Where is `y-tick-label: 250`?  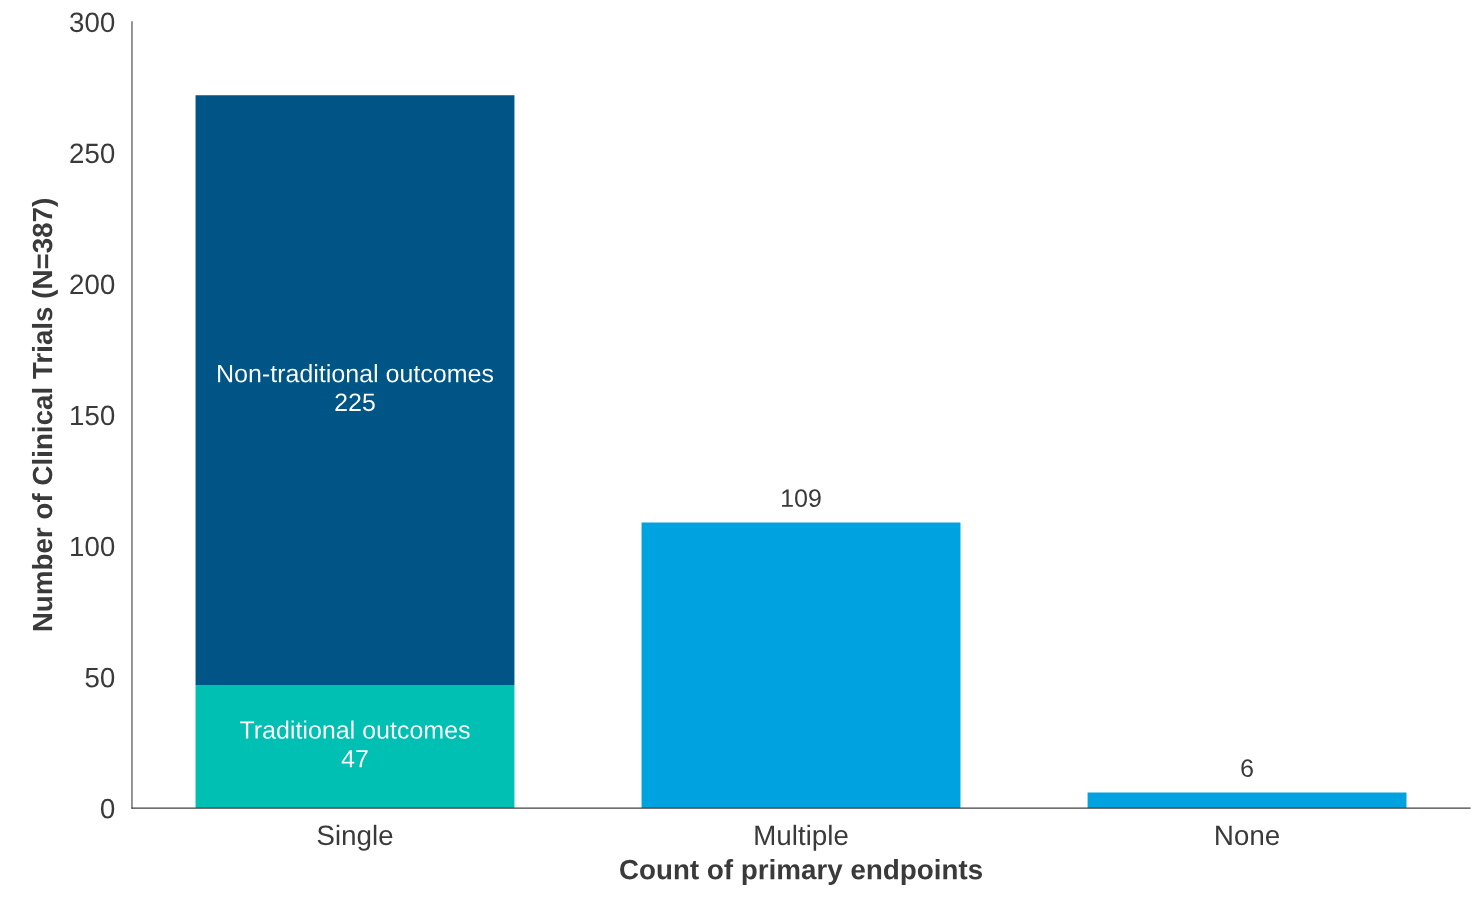
y-tick-label: 250 is located at coordinates (92, 153).